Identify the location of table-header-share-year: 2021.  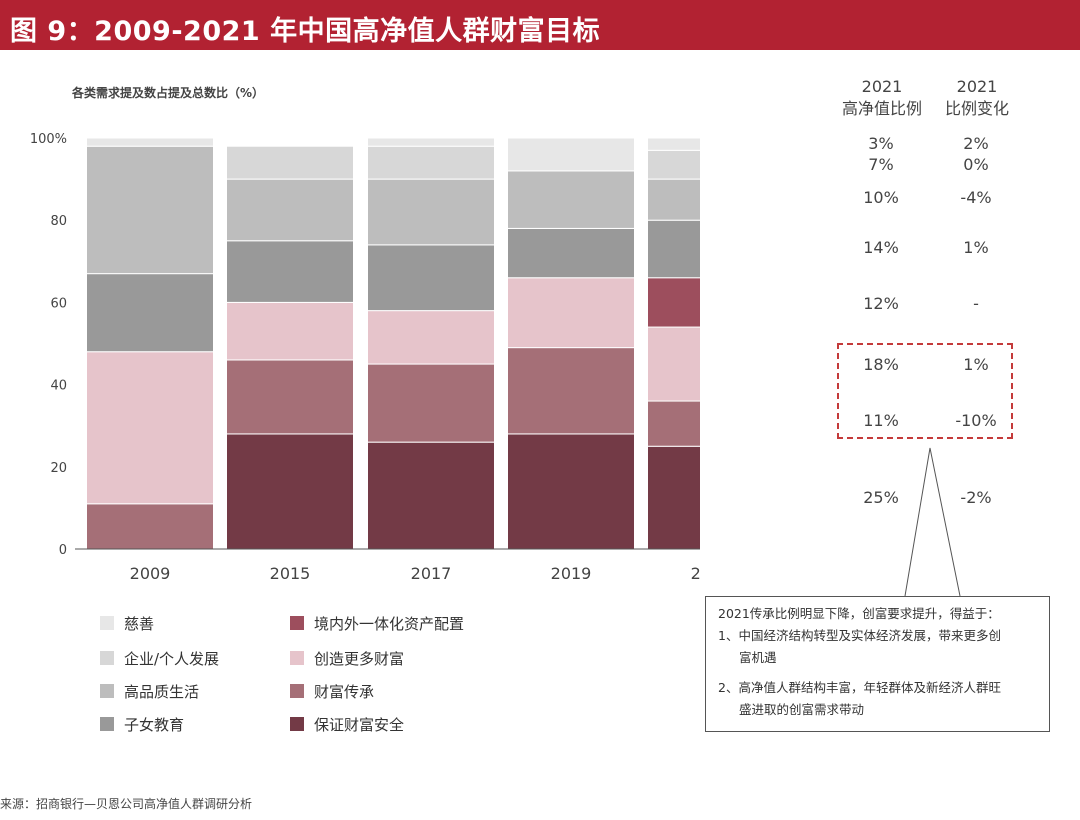
(882, 86).